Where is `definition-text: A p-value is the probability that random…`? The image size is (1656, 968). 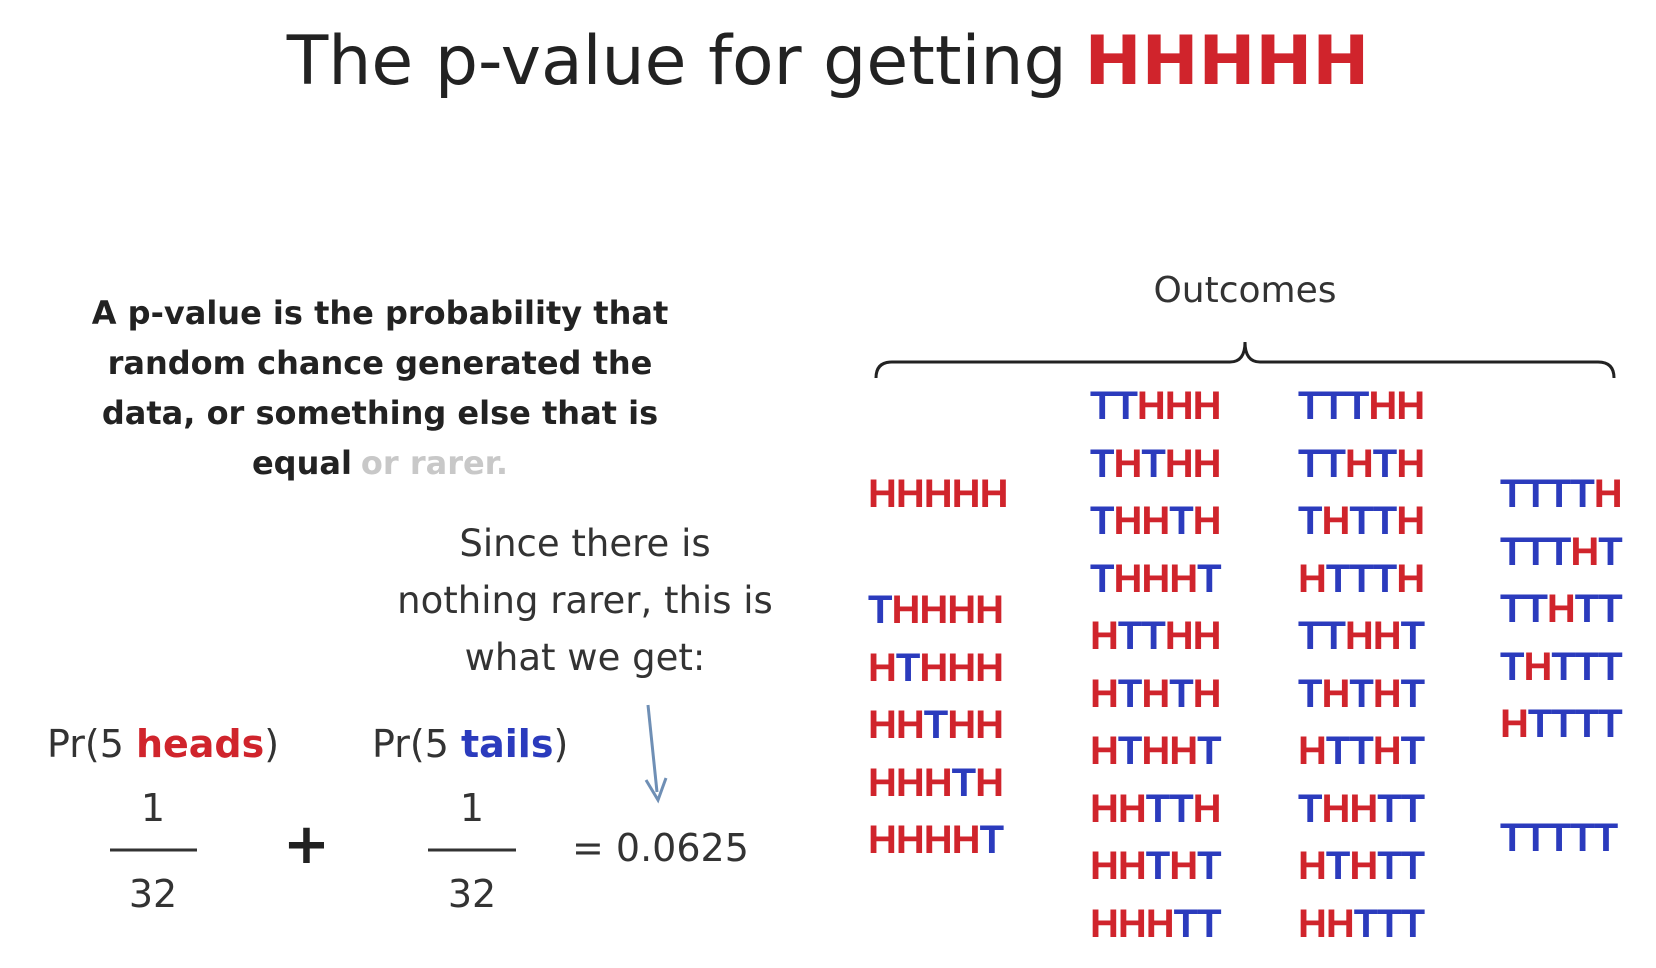
definition-text: A p-value is the probability that random… is located at coordinates (380, 388).